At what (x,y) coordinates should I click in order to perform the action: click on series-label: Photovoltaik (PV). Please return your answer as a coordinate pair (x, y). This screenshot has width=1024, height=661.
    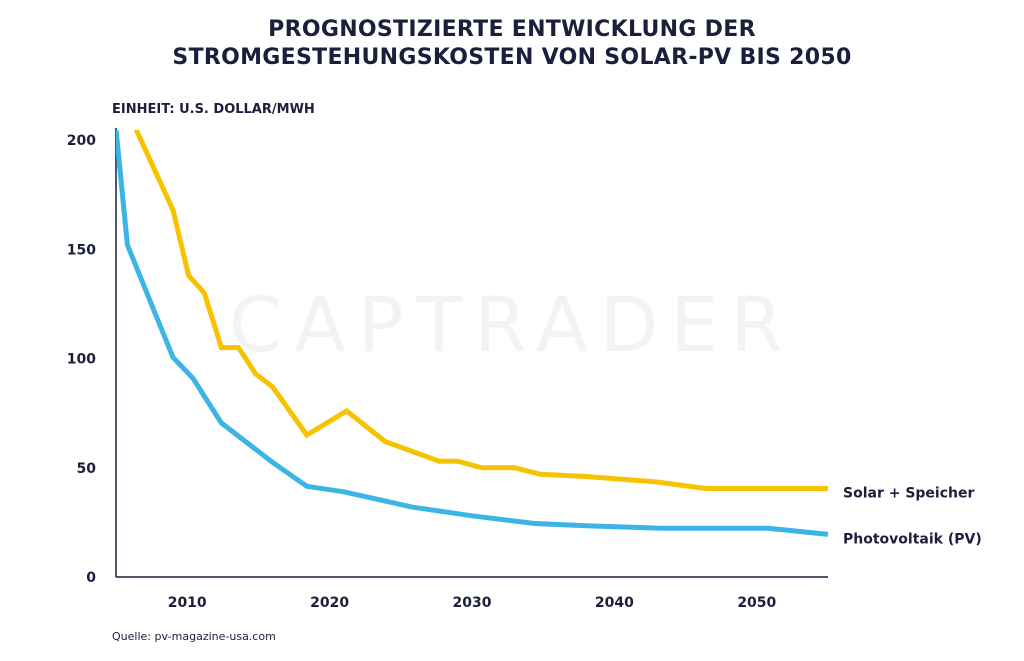
    Looking at the image, I should click on (912, 539).